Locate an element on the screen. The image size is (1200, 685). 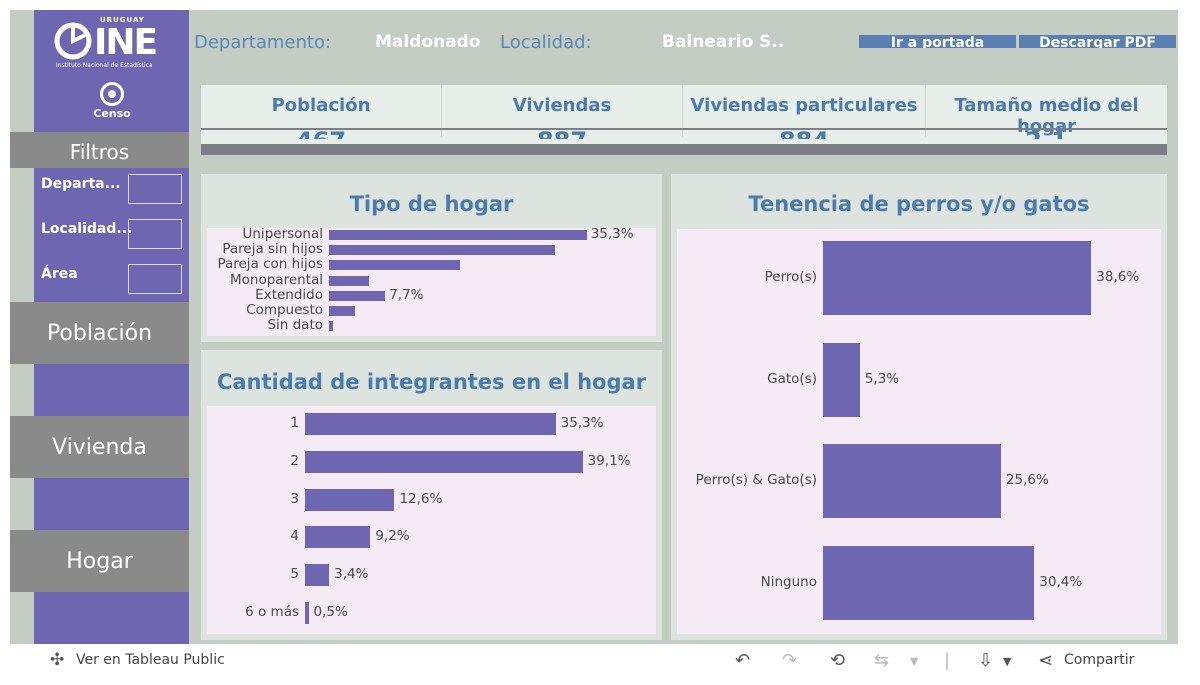
localidad-value: Balneario S.. is located at coordinates (723, 42).